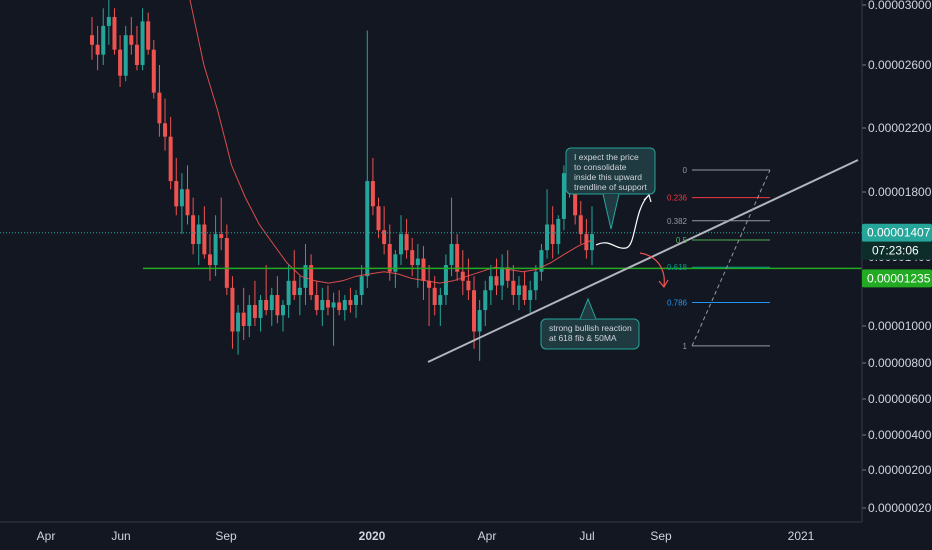 The image size is (932, 550). What do you see at coordinates (608, 177) in the screenshot?
I see `callout-text-line: inside this upward` at bounding box center [608, 177].